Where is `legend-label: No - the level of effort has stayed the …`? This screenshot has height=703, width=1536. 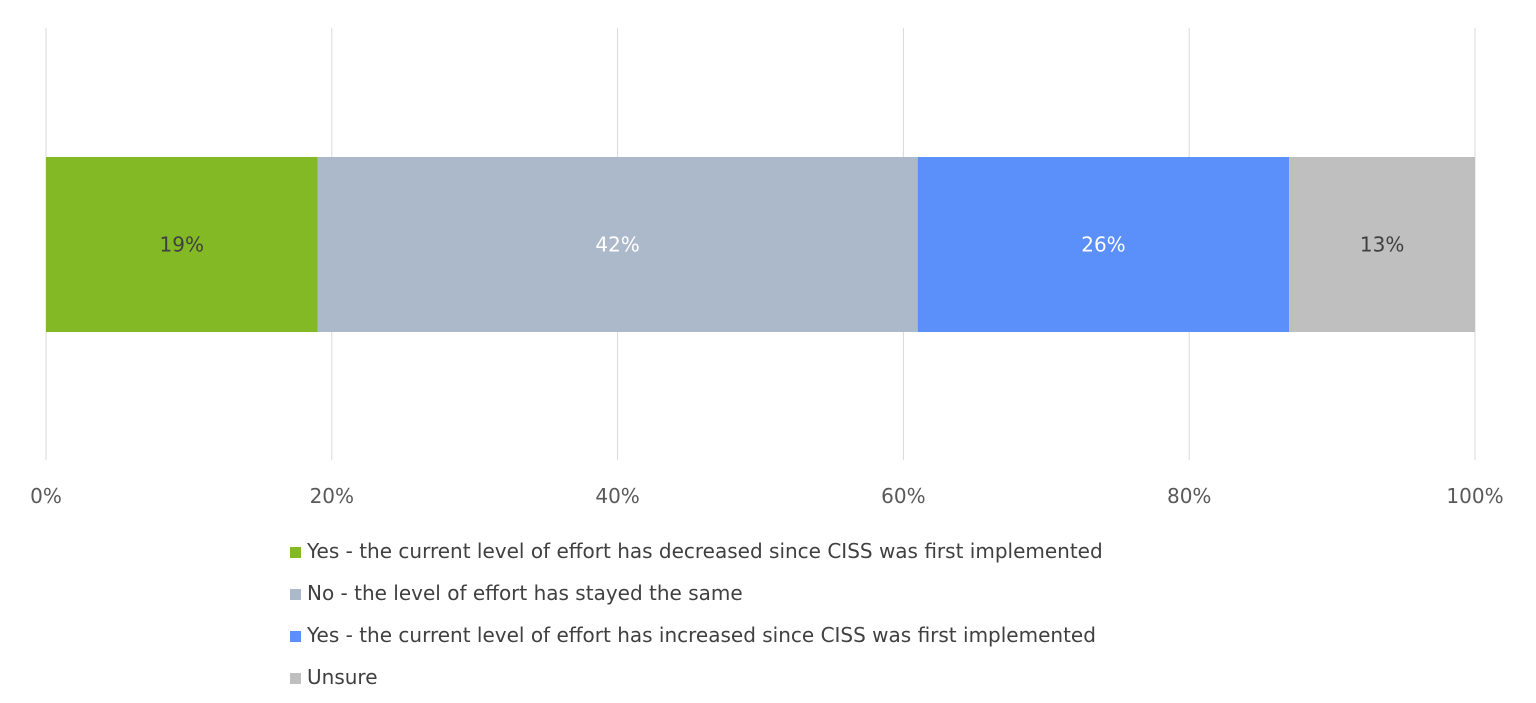 legend-label: No - the level of effort has stayed the … is located at coordinates (525, 593).